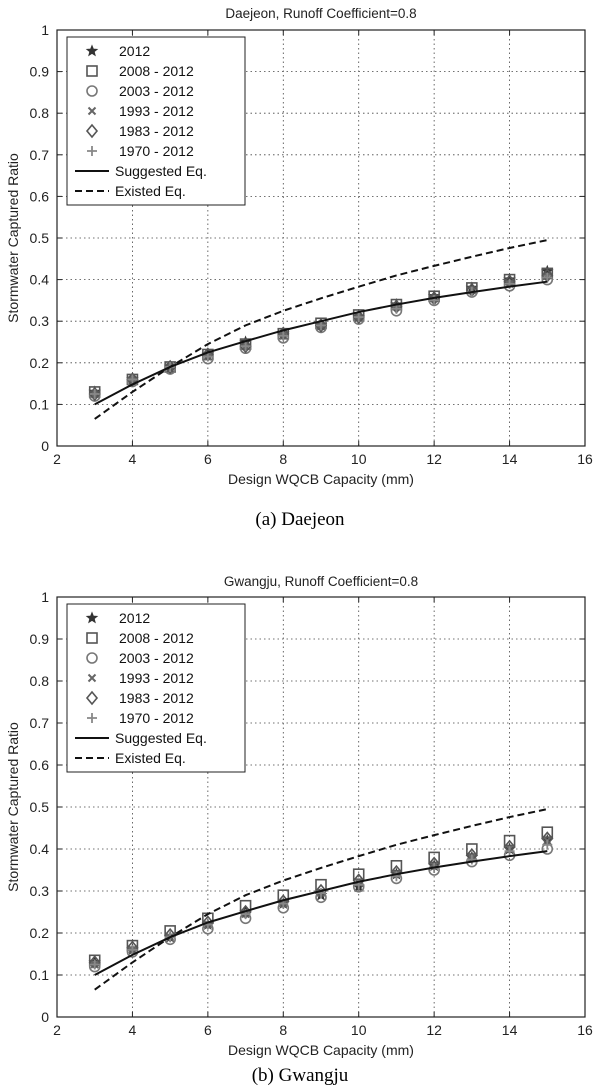 This screenshot has height=1092, width=600. Describe the element at coordinates (359, 1030) in the screenshot. I see `x-tick-label: 10` at that location.